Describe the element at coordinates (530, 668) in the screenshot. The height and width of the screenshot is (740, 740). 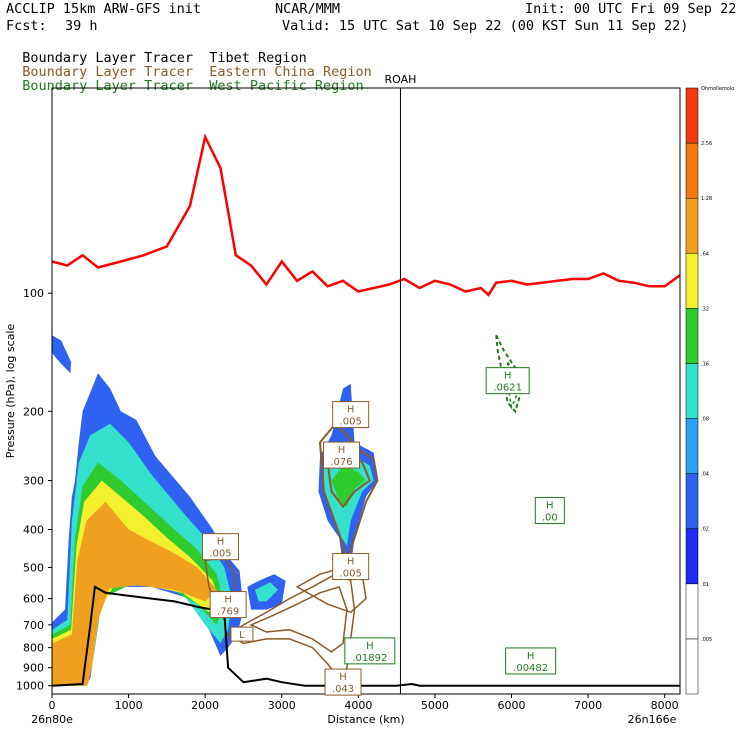
I see `annotation-value: .00482` at that location.